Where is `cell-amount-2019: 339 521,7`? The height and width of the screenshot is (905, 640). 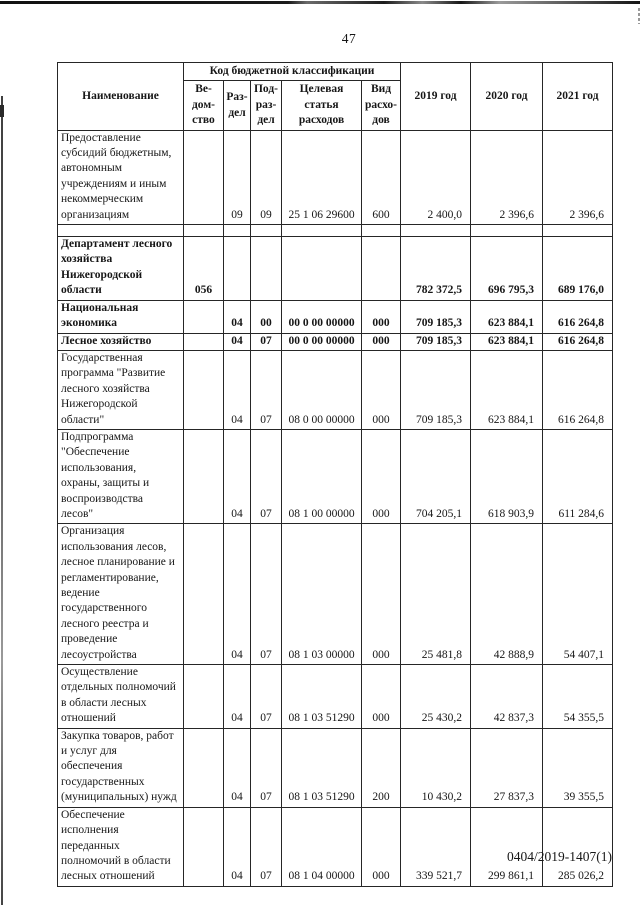
cell-amount-2019: 339 521,7 is located at coordinates (436, 846).